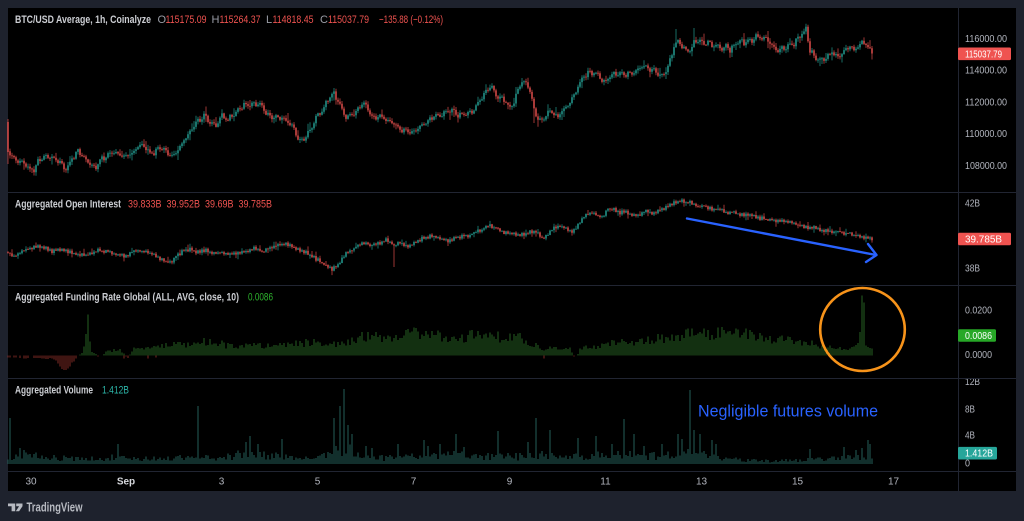  I want to click on svg-text: 0, so click(967, 463).